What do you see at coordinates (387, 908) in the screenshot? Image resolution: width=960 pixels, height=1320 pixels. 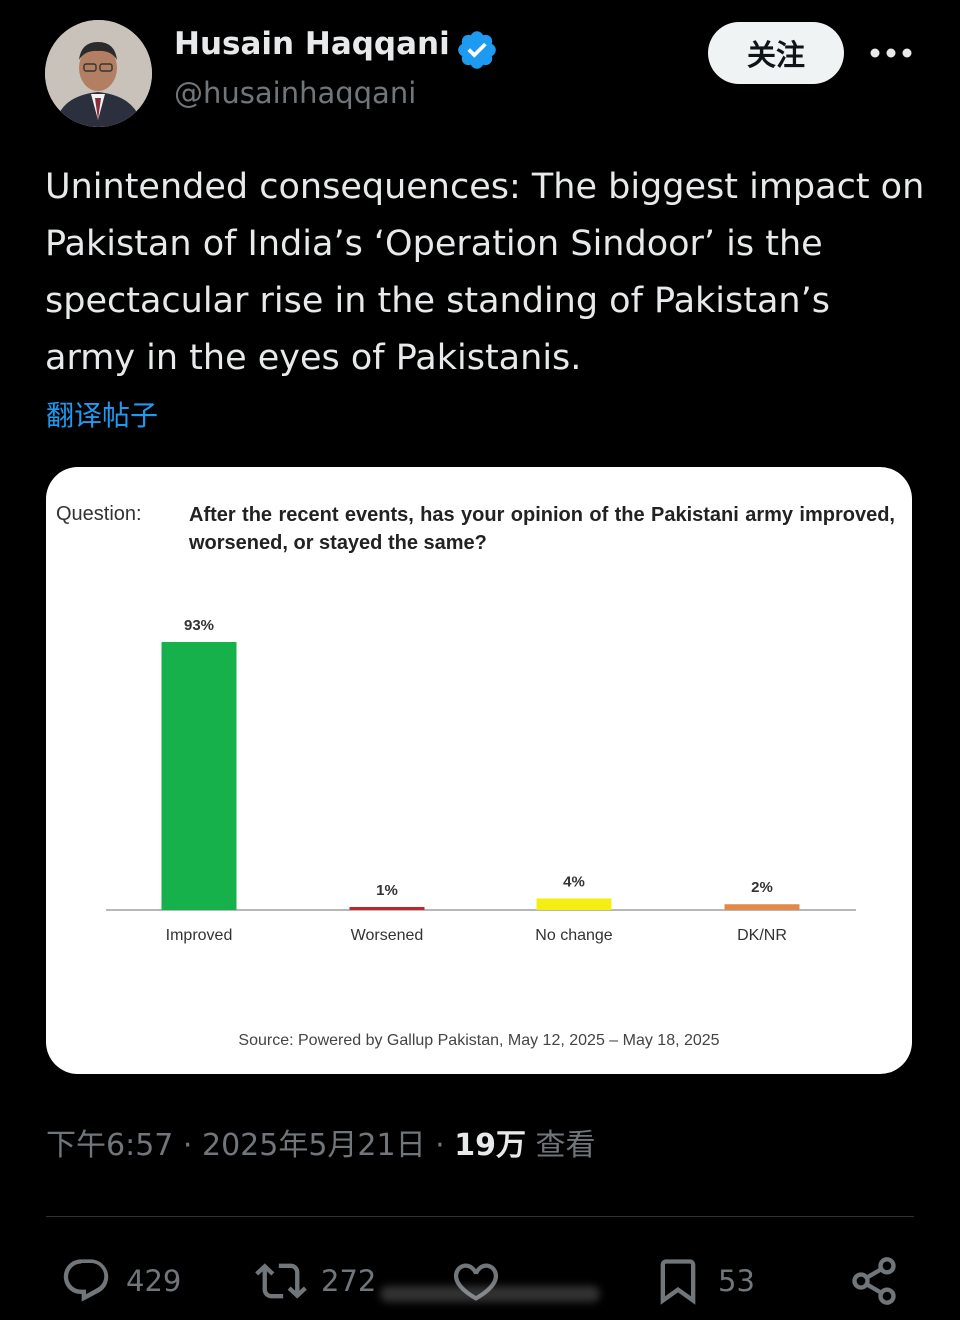 I see `bar-worsened` at bounding box center [387, 908].